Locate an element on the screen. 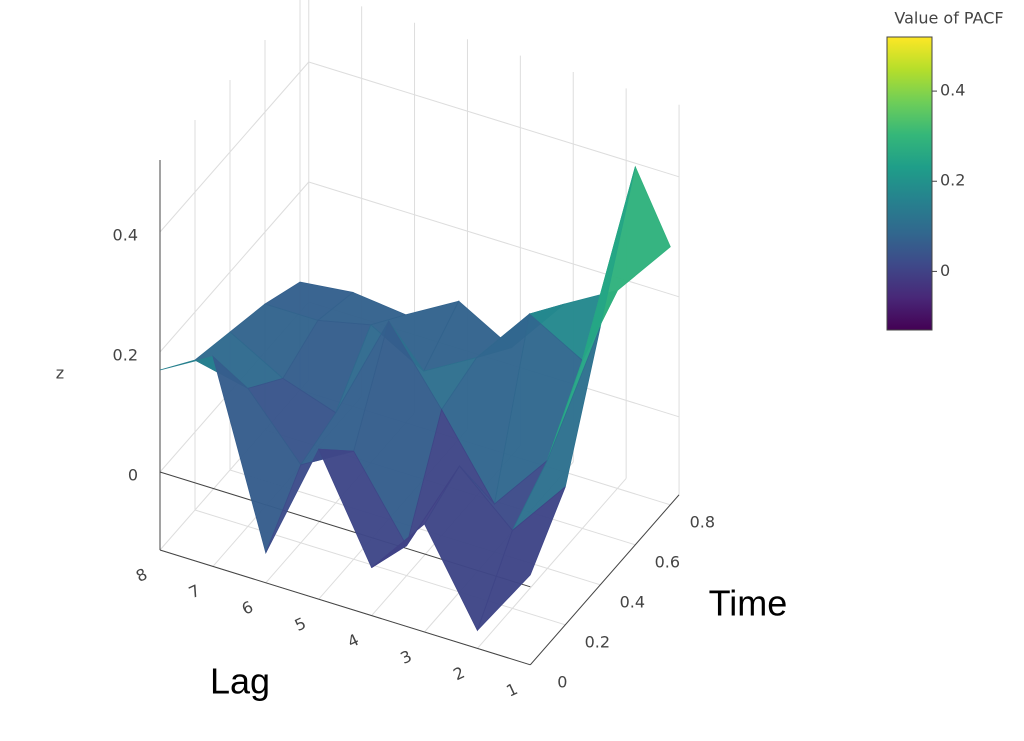 This screenshot has width=1024, height=741. x-tick-label: 1 is located at coordinates (511, 690).